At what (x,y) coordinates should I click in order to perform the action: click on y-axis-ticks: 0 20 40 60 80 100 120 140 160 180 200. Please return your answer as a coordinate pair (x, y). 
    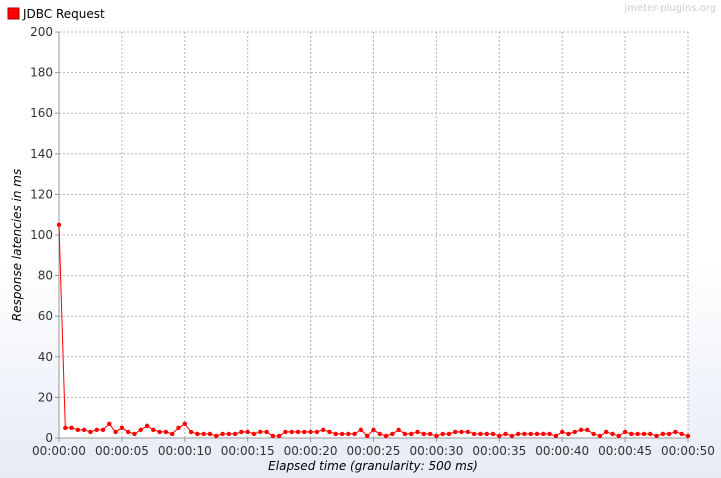
    Looking at the image, I should click on (44, 235).